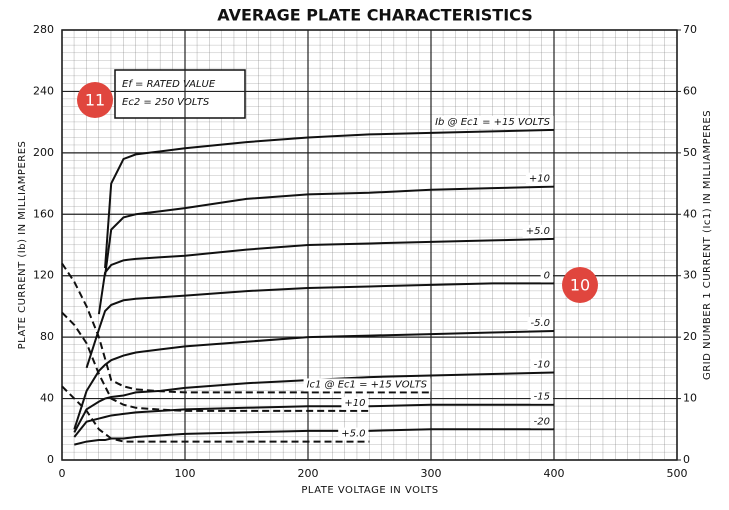 The height and width of the screenshot is (510, 729). I want to click on y-tick-label: 240, so click(43, 90).